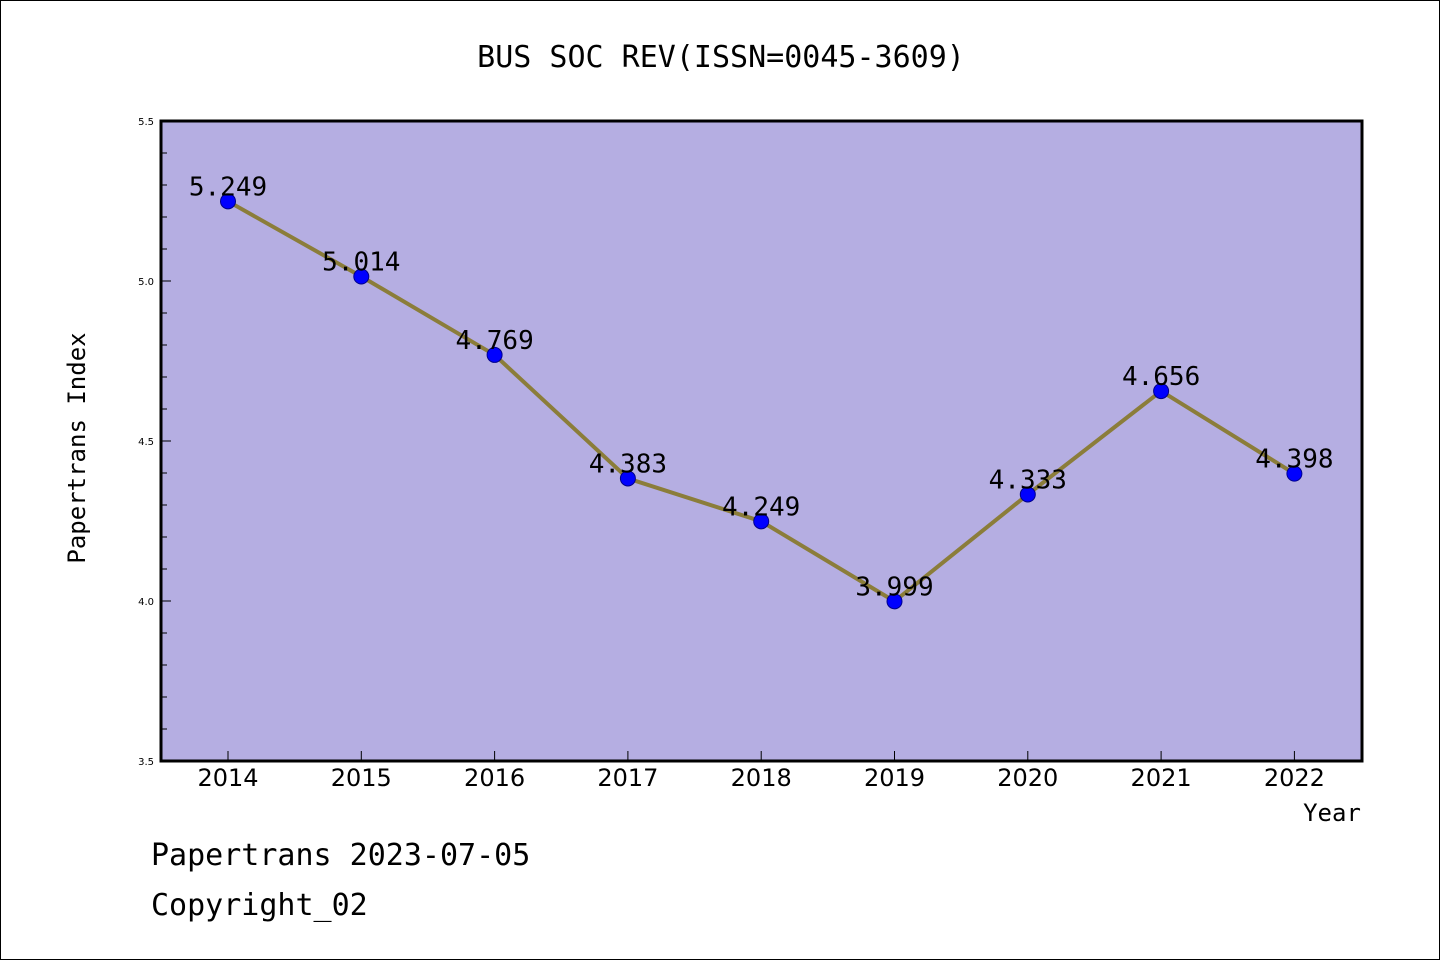 The width and height of the screenshot is (1440, 961). What do you see at coordinates (1294, 778) in the screenshot?
I see `x-tick-label: 2022` at bounding box center [1294, 778].